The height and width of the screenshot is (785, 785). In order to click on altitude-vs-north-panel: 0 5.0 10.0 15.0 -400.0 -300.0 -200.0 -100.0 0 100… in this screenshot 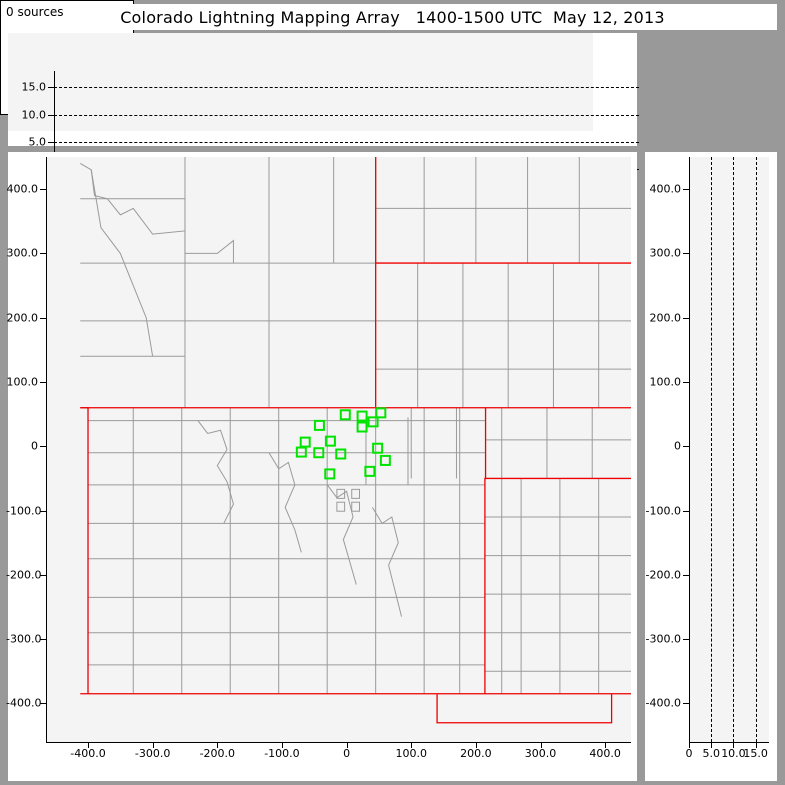, I will do `click(711, 466)`.